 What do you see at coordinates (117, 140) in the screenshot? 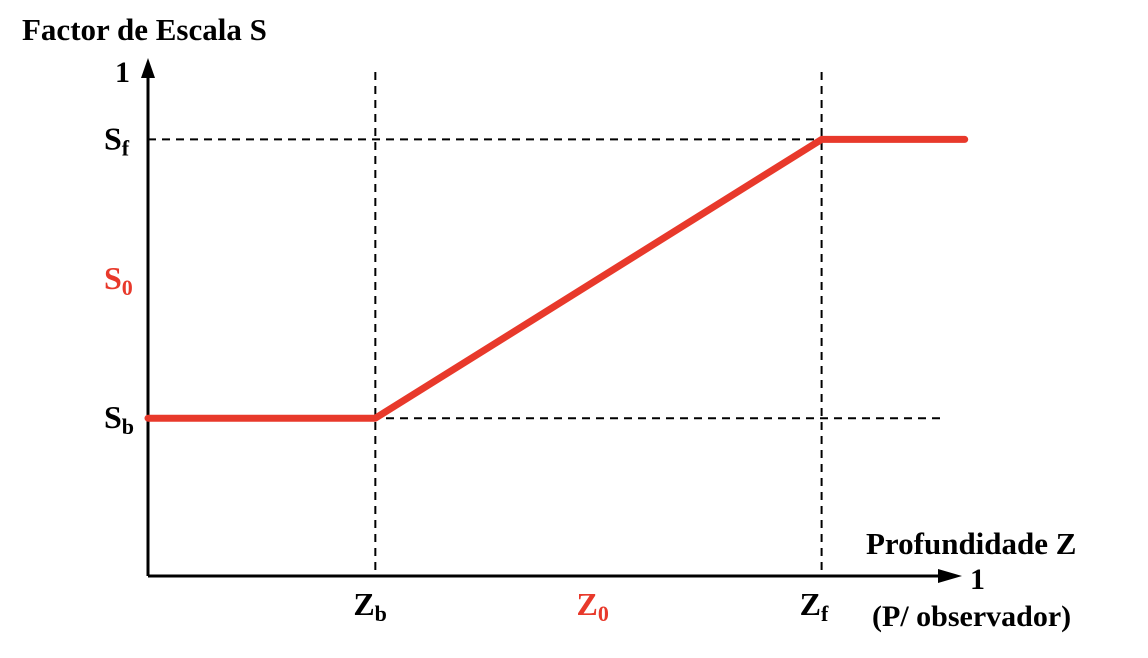
I see `y-tick-label-sf: Sf` at bounding box center [117, 140].